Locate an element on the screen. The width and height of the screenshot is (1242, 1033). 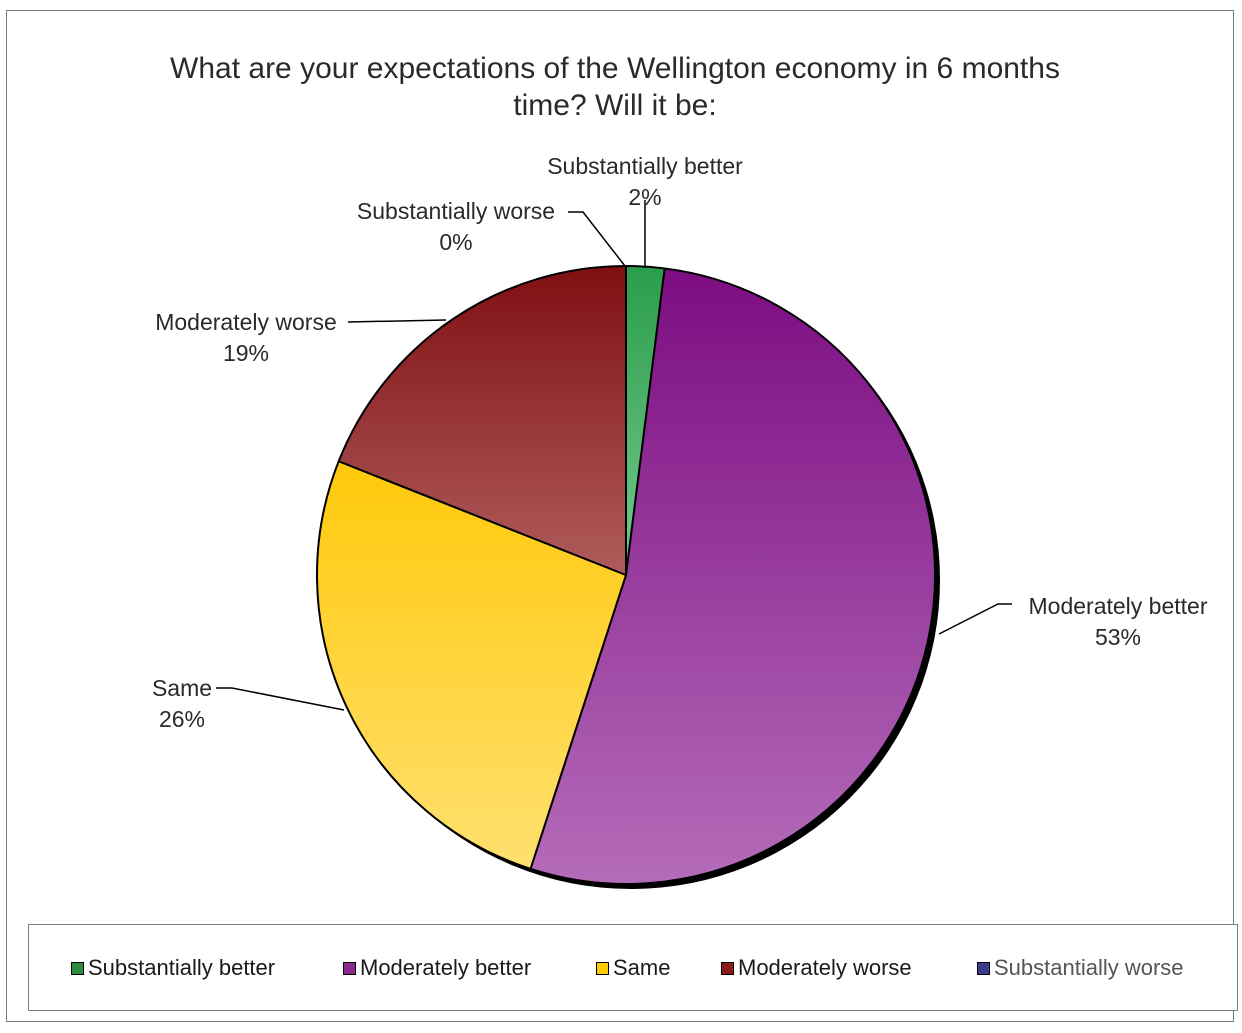
legend-label-same: Same is located at coordinates (642, 967).